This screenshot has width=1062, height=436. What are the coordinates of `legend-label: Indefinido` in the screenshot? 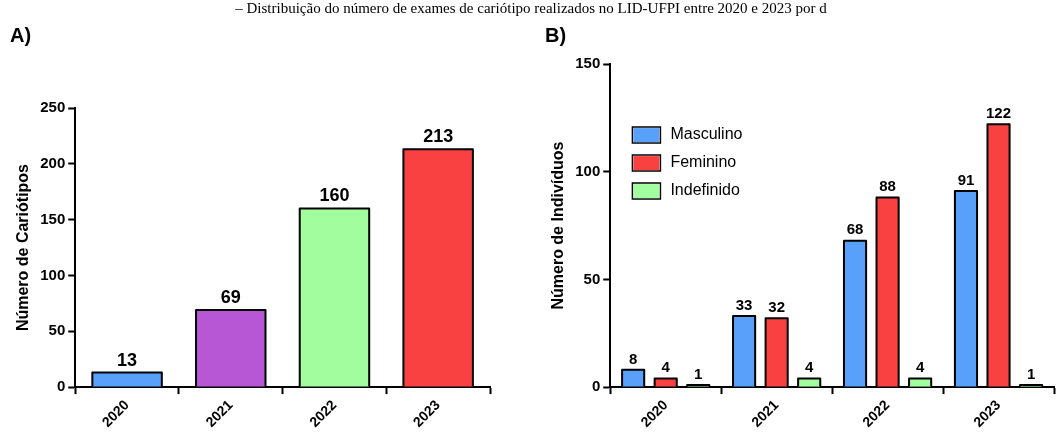 It's located at (705, 190).